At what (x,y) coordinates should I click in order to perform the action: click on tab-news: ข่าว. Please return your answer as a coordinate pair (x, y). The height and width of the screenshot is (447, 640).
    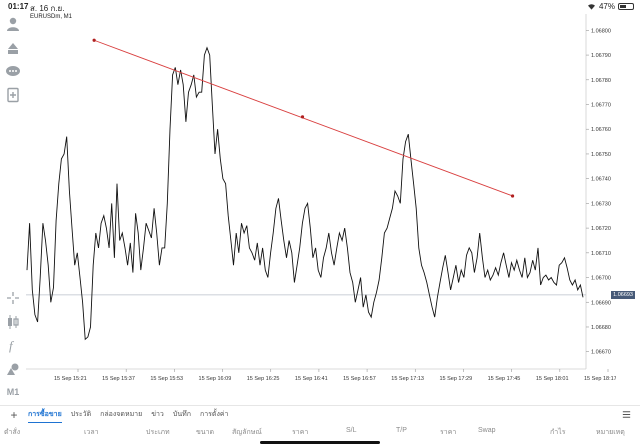
    Looking at the image, I should click on (157, 414).